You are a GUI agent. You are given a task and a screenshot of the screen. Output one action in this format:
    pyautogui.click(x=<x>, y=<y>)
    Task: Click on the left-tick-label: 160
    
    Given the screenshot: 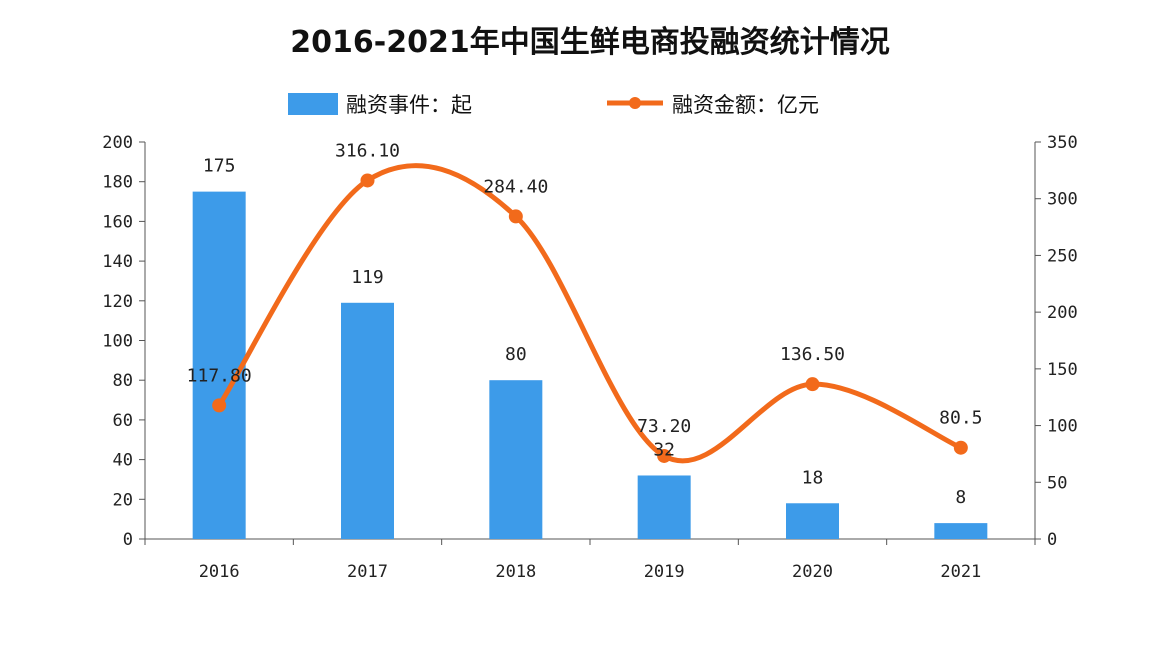 What is the action you would take?
    pyautogui.click(x=117, y=222)
    